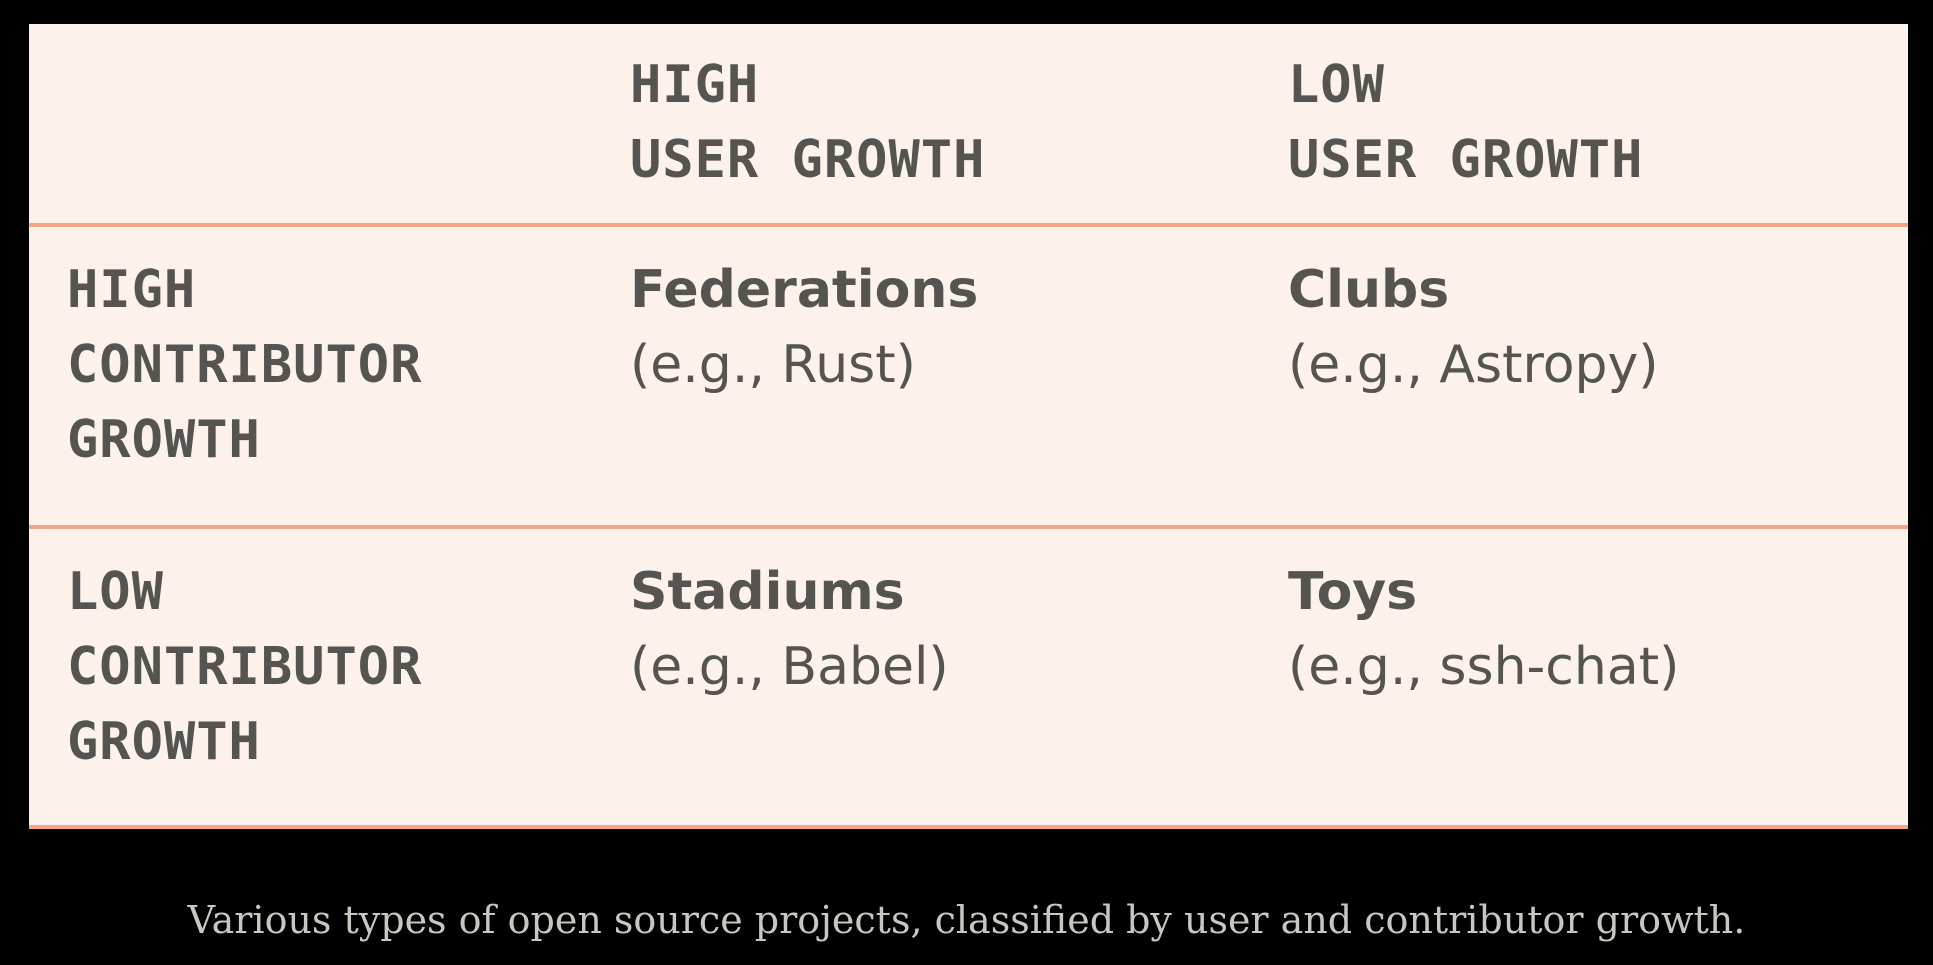 This screenshot has height=965, width=1933. What do you see at coordinates (807, 123) in the screenshot?
I see `column-header-high-user-growth: HIGH USER GROWTH` at bounding box center [807, 123].